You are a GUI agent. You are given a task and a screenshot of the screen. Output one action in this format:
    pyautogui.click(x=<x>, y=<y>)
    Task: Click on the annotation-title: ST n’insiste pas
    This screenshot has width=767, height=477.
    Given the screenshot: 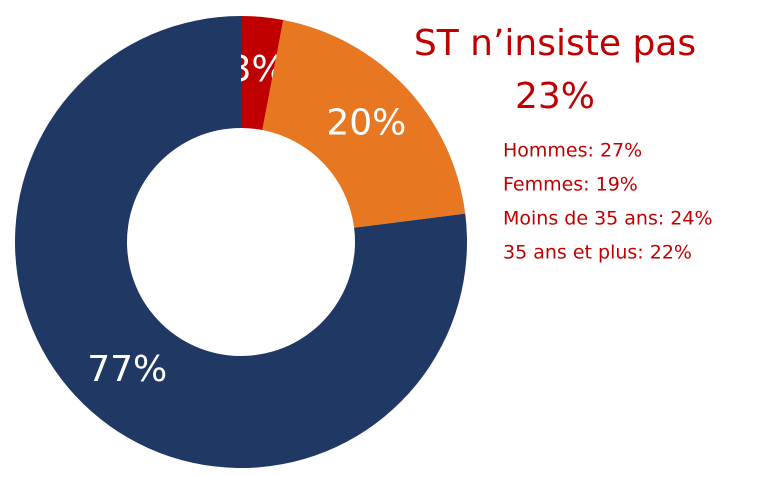 What is the action you would take?
    pyautogui.click(x=555, y=43)
    